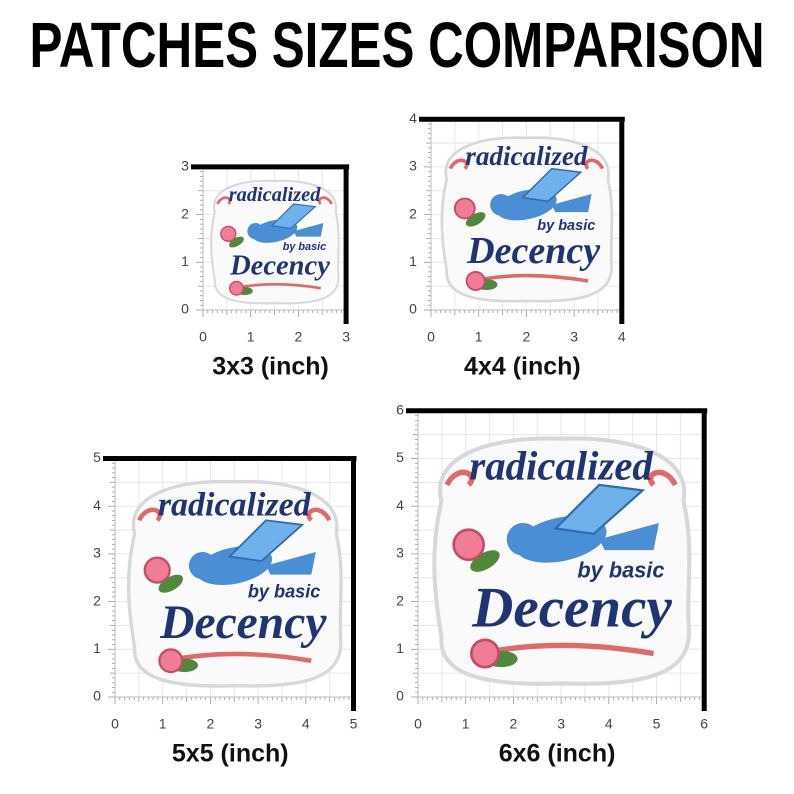 The width and height of the screenshot is (794, 794). What do you see at coordinates (522, 367) in the screenshot?
I see `size-label: 4x4 (inch)` at bounding box center [522, 367].